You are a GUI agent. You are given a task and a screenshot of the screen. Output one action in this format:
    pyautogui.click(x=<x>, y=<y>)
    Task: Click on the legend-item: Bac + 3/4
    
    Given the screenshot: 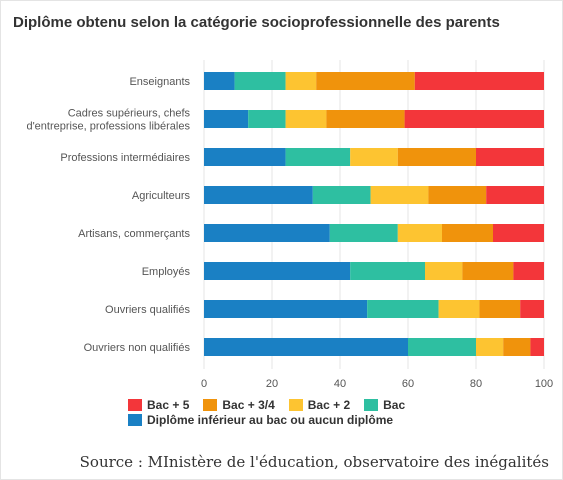 What is the action you would take?
    pyautogui.click(x=239, y=404)
    